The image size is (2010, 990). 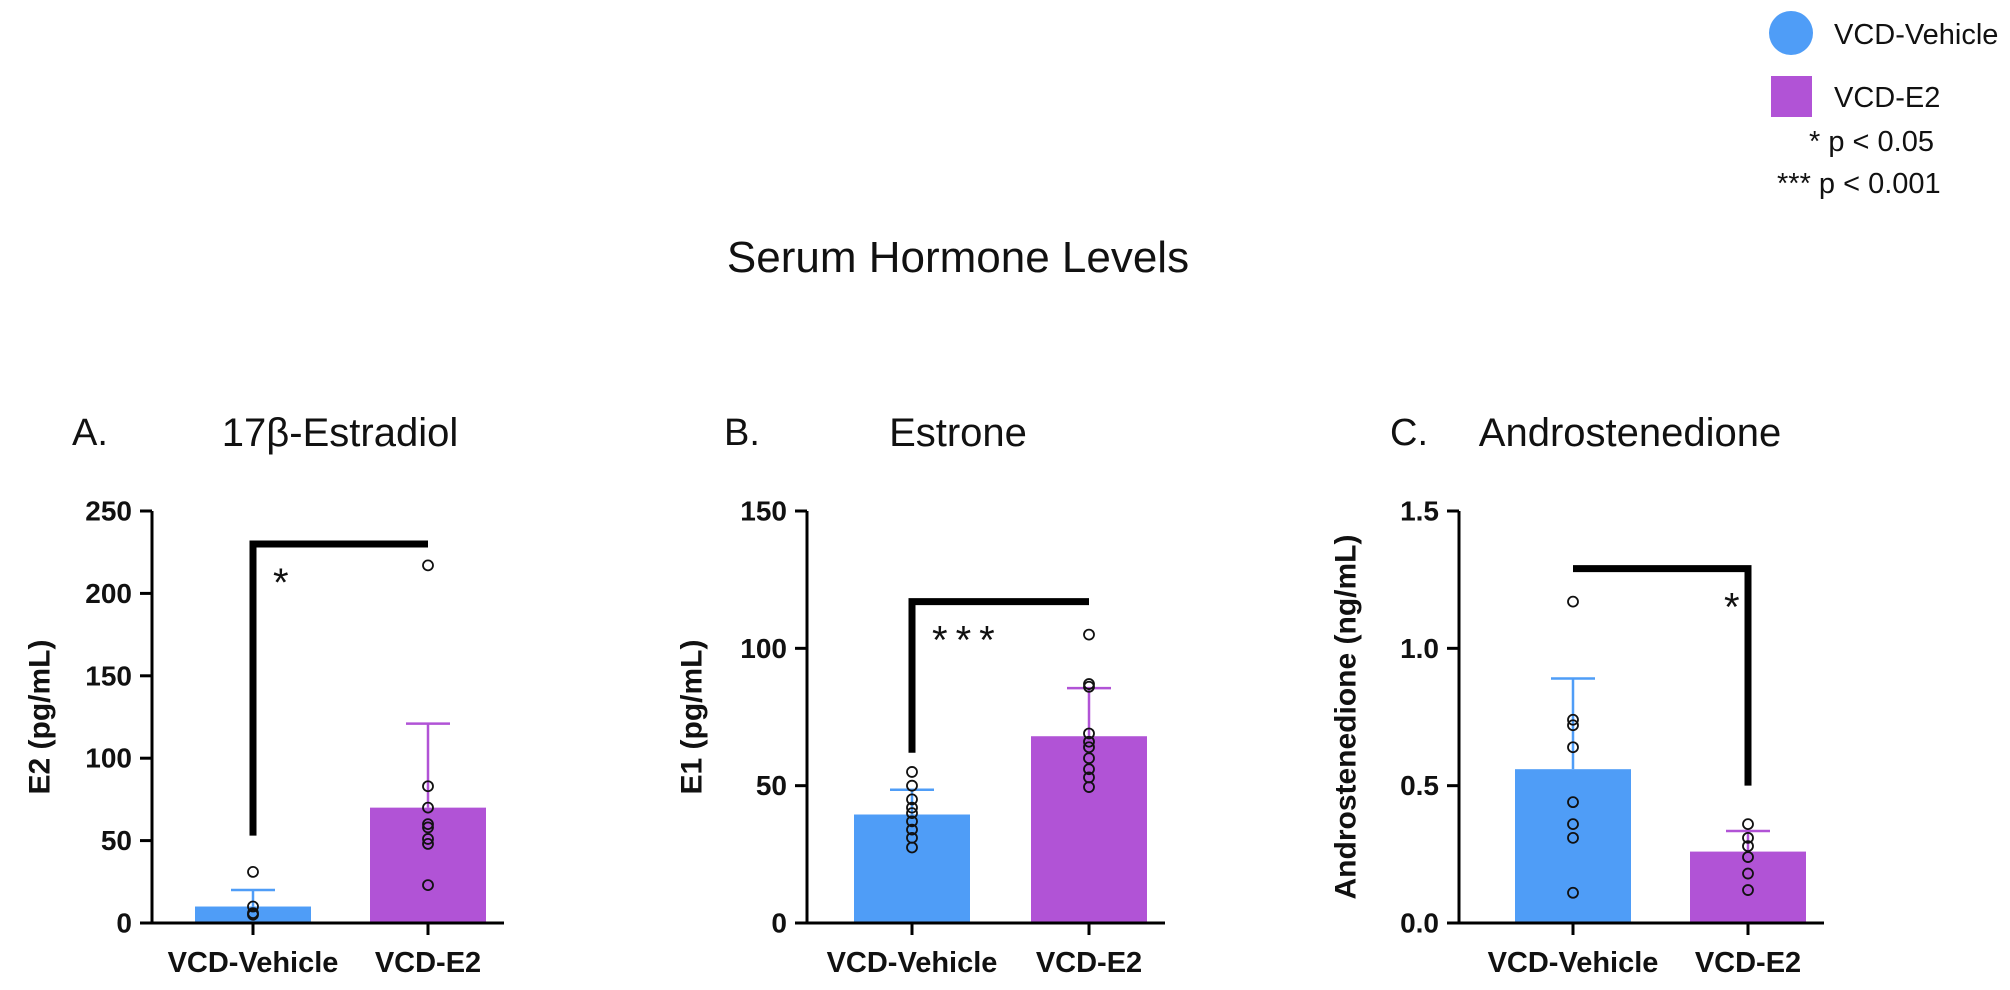 I want to click on y-axis-label: E1 (pg/mL), so click(x=692, y=717).